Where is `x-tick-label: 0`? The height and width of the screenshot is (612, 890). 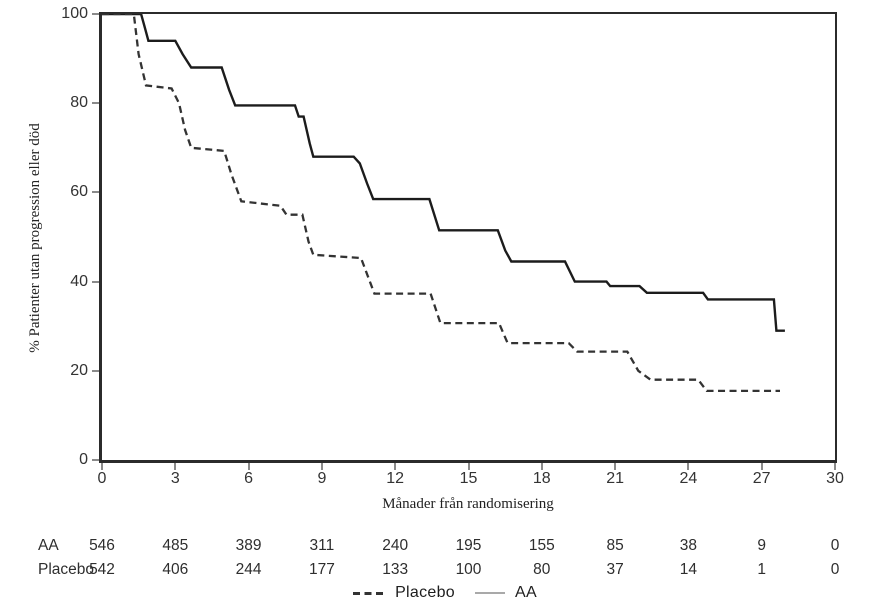
x-tick-label: 0 is located at coordinates (102, 478).